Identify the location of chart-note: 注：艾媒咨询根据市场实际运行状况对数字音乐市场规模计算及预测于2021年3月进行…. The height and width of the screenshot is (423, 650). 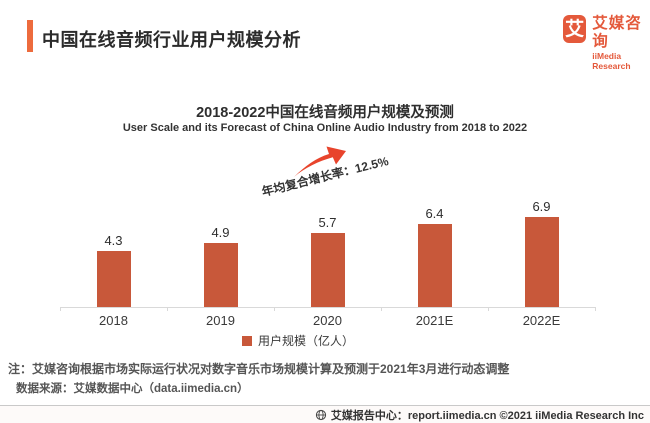
(259, 369).